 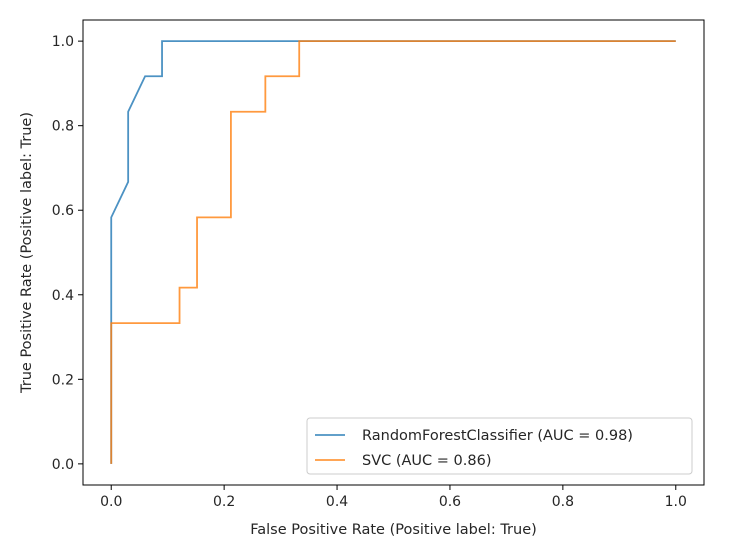 What do you see at coordinates (63, 127) in the screenshot?
I see `y-tick-label: 0.8` at bounding box center [63, 127].